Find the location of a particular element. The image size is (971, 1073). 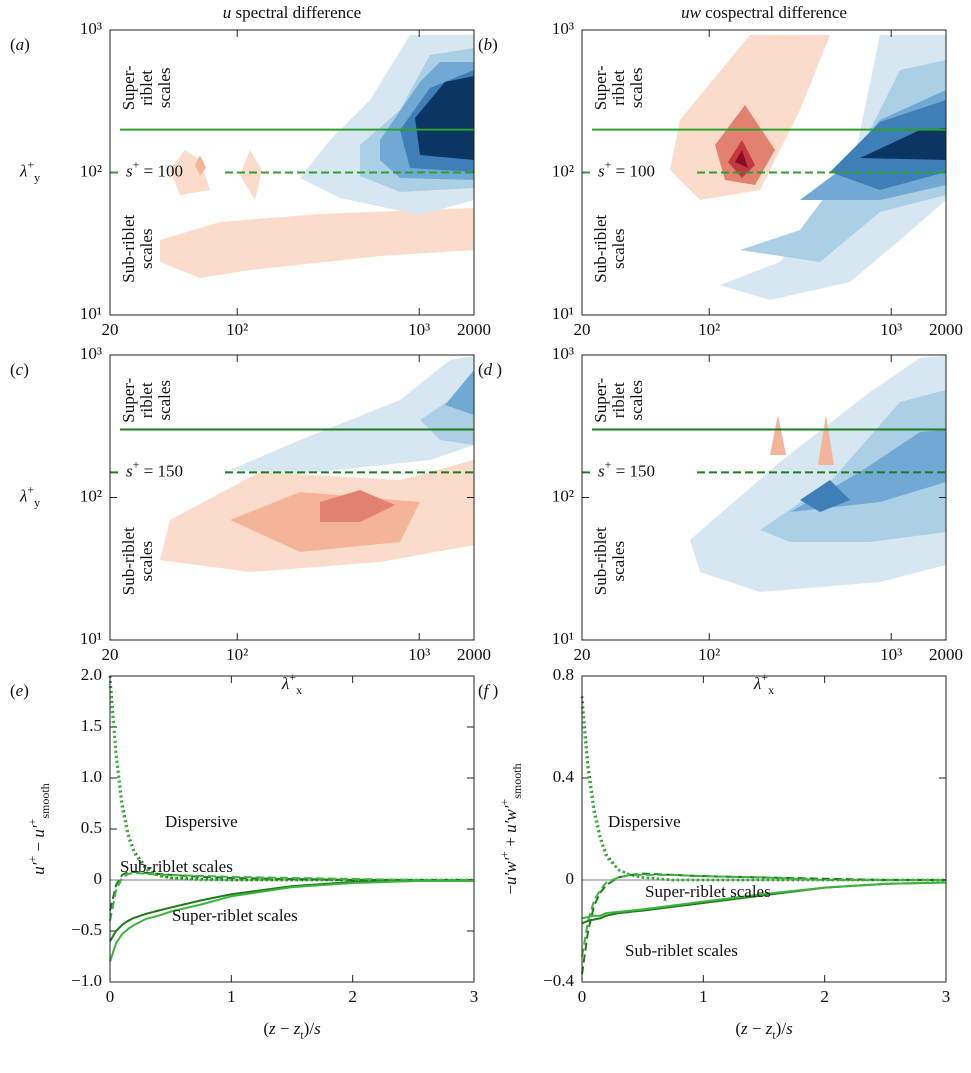

y-axis-label: λ+y is located at coordinates (29, 495).